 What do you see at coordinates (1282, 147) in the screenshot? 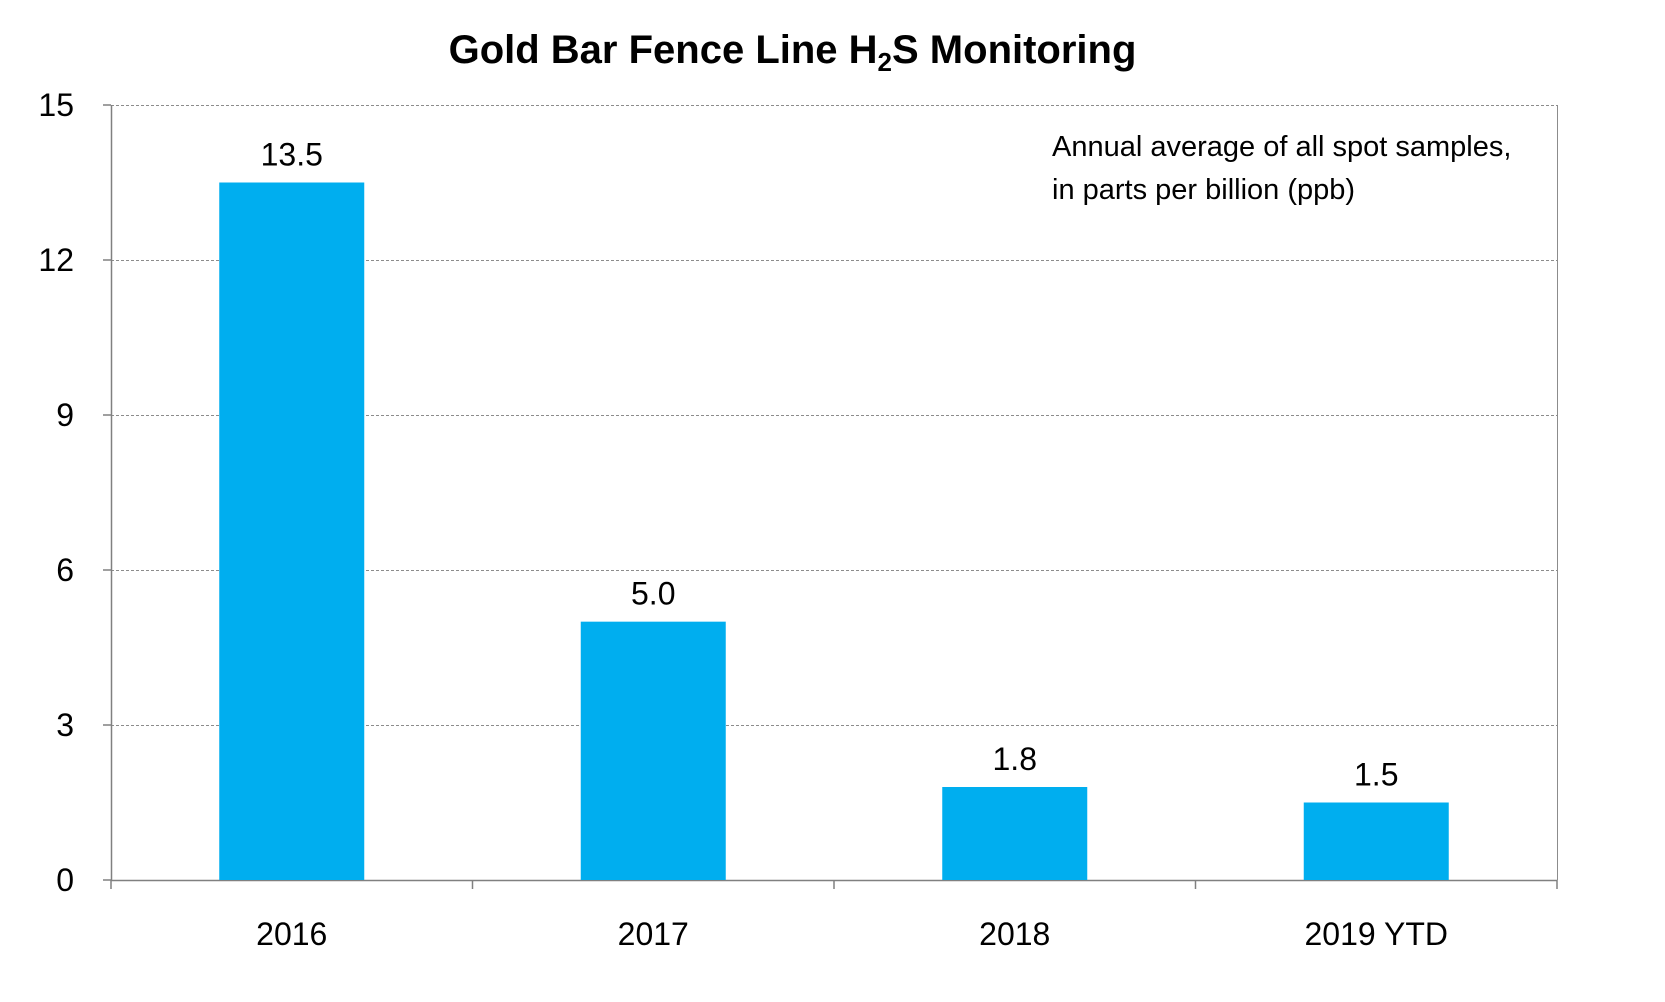
I see `annotation-line-1: Annual average of all spot samples,` at bounding box center [1282, 147].